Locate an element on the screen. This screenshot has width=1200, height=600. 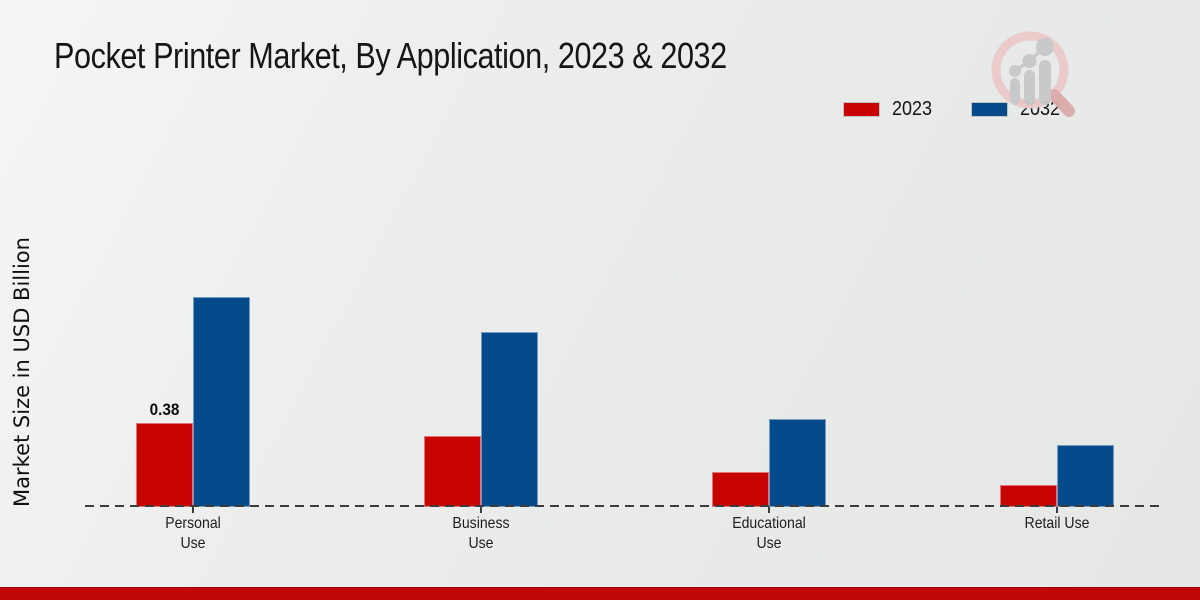
bar-2032-educational-use is located at coordinates (797, 463).